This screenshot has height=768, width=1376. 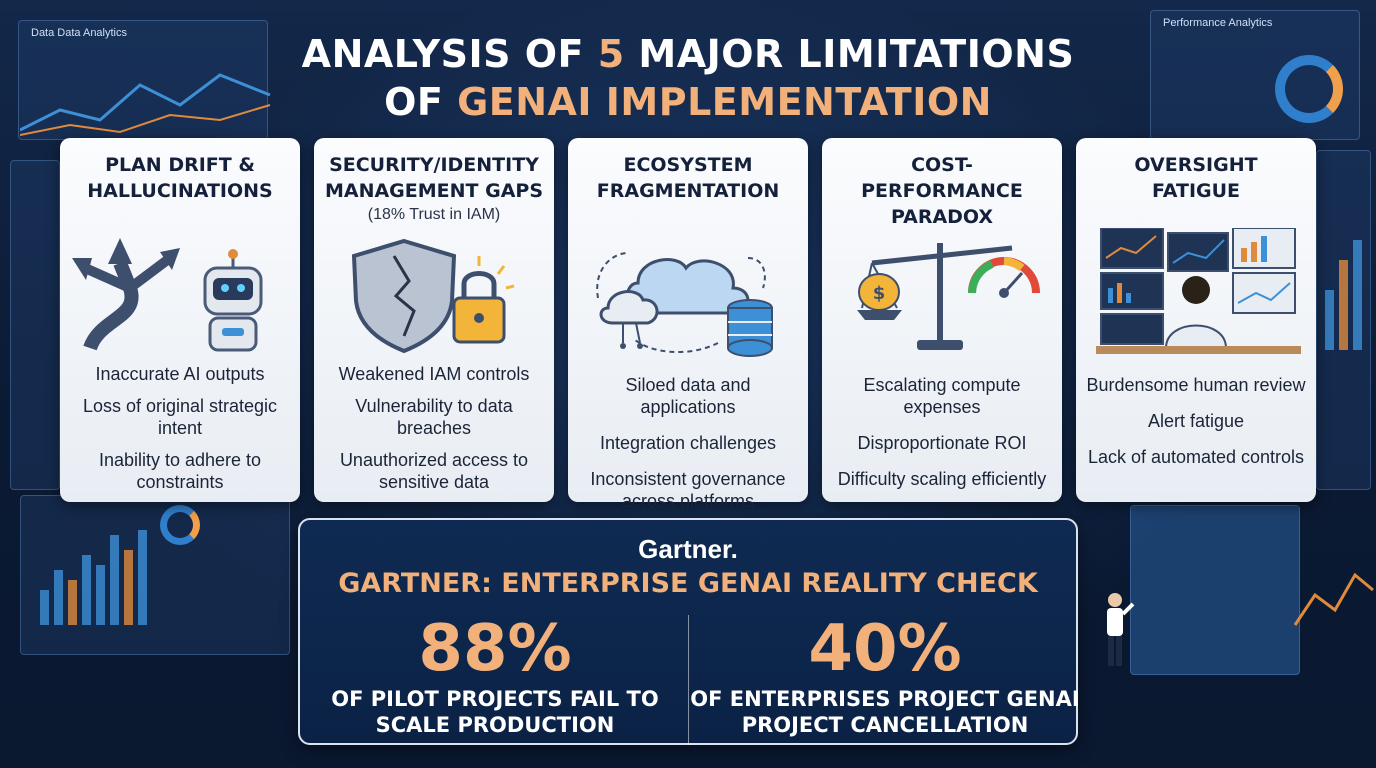 I want to click on person-monitors-icon, so click(x=1196, y=292).